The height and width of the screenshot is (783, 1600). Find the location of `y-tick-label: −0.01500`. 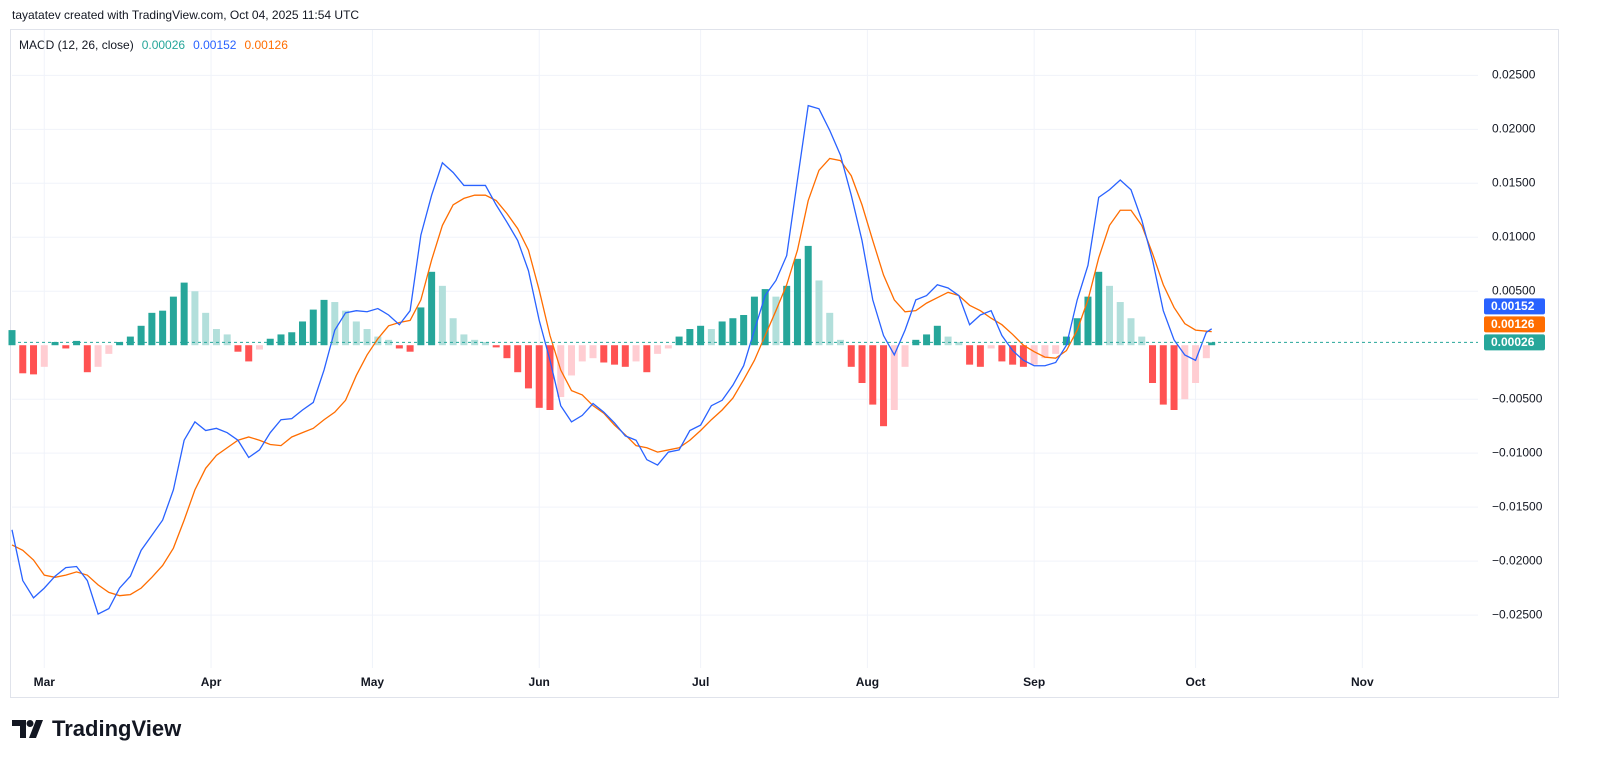

y-tick-label: −0.01500 is located at coordinates (1517, 506).